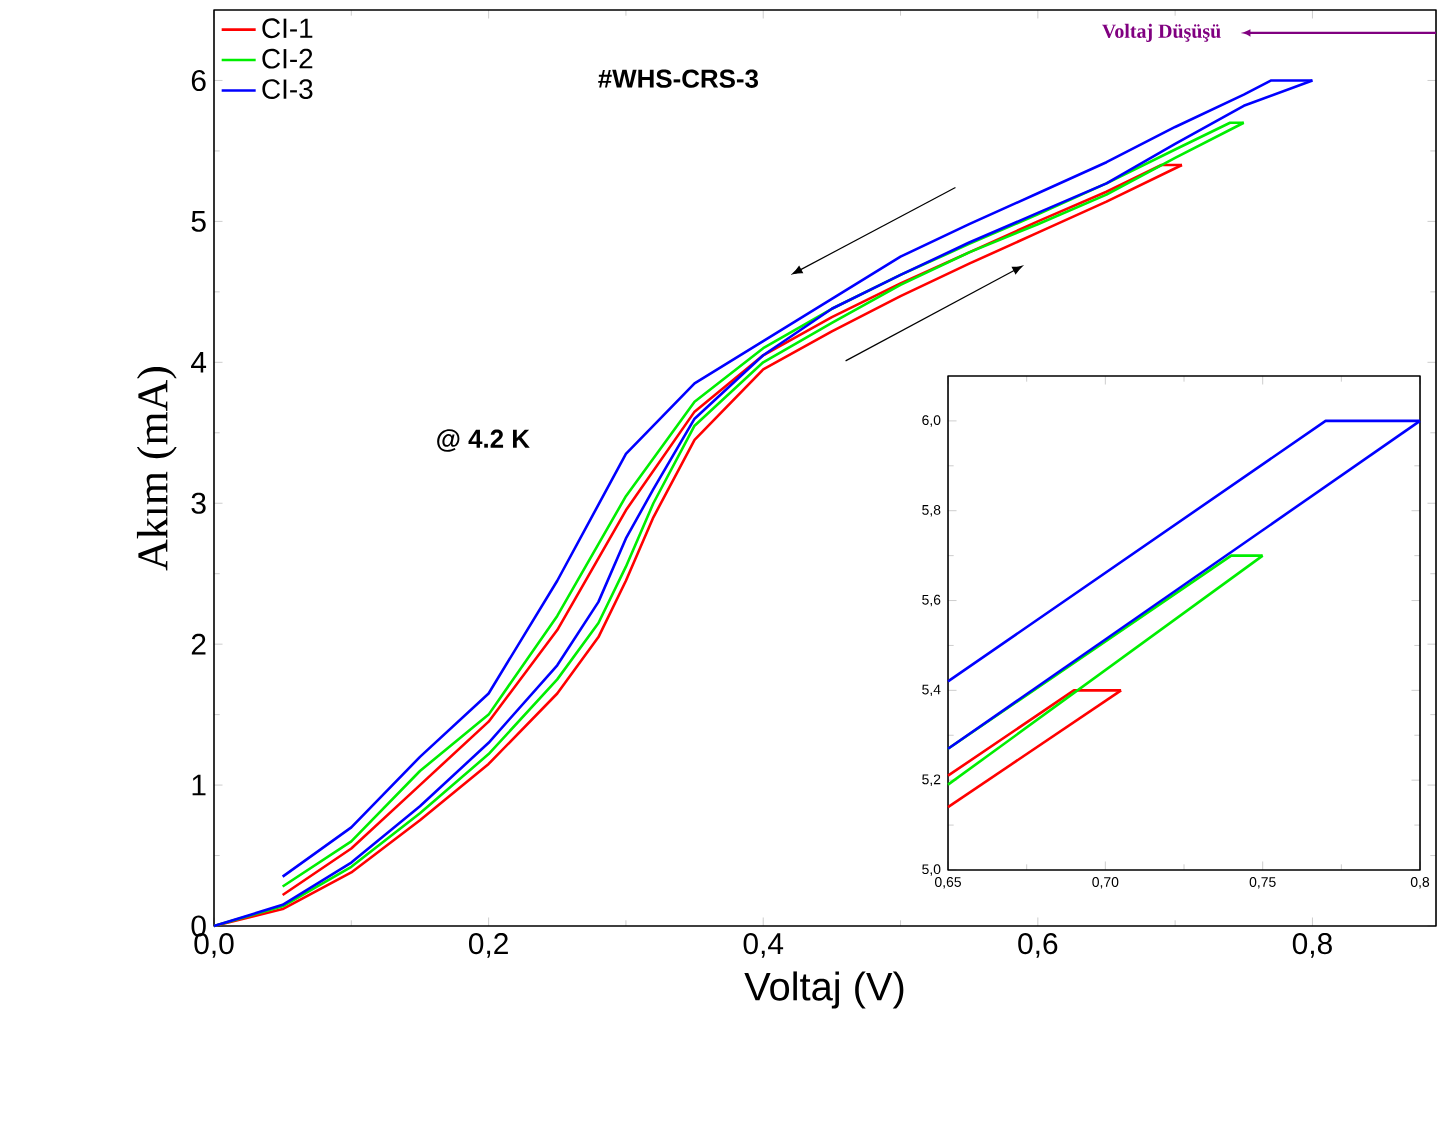  Describe the element at coordinates (287, 89) in the screenshot. I see `legend-label: CI-3` at that location.